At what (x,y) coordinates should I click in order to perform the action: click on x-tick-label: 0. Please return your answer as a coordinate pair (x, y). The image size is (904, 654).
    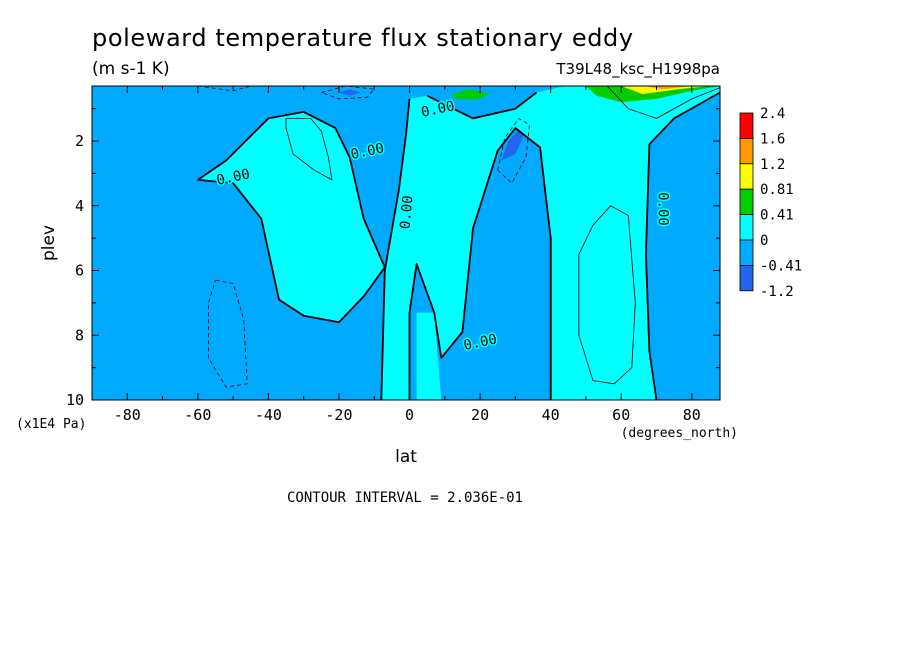
    Looking at the image, I should click on (409, 415).